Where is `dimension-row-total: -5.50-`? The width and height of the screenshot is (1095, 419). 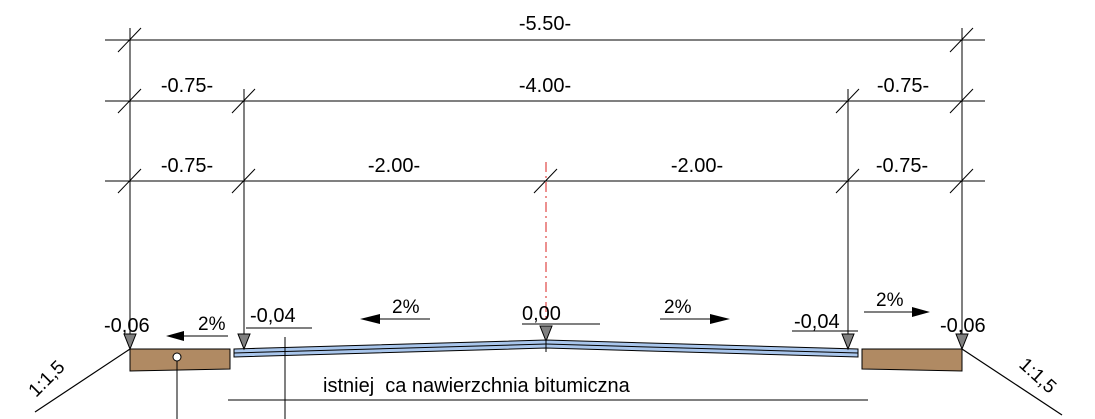
dimension-row-total: -5.50- is located at coordinates (545, 33).